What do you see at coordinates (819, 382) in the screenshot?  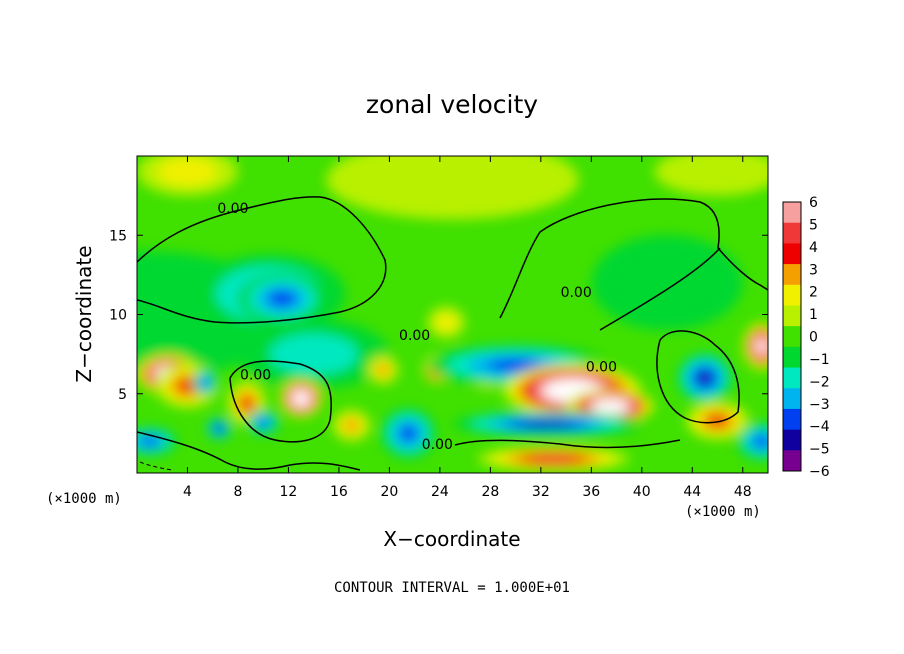 I see `colorbar-label: −2` at bounding box center [819, 382].